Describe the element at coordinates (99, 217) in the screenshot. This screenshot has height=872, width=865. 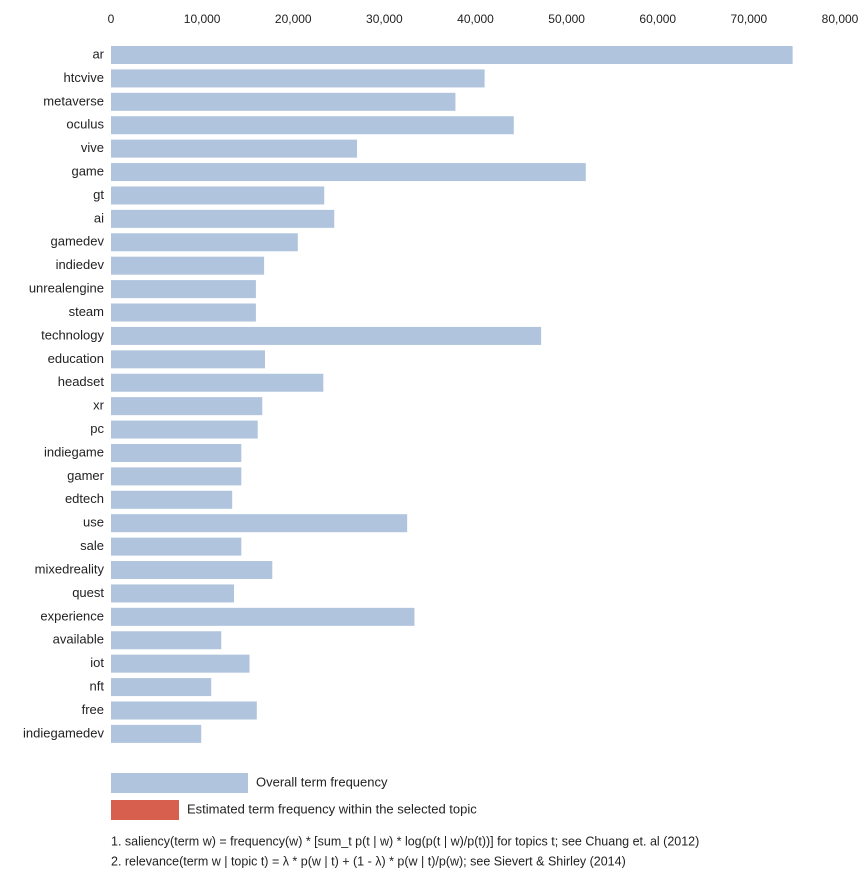
I see `y-tick-label: ai` at that location.